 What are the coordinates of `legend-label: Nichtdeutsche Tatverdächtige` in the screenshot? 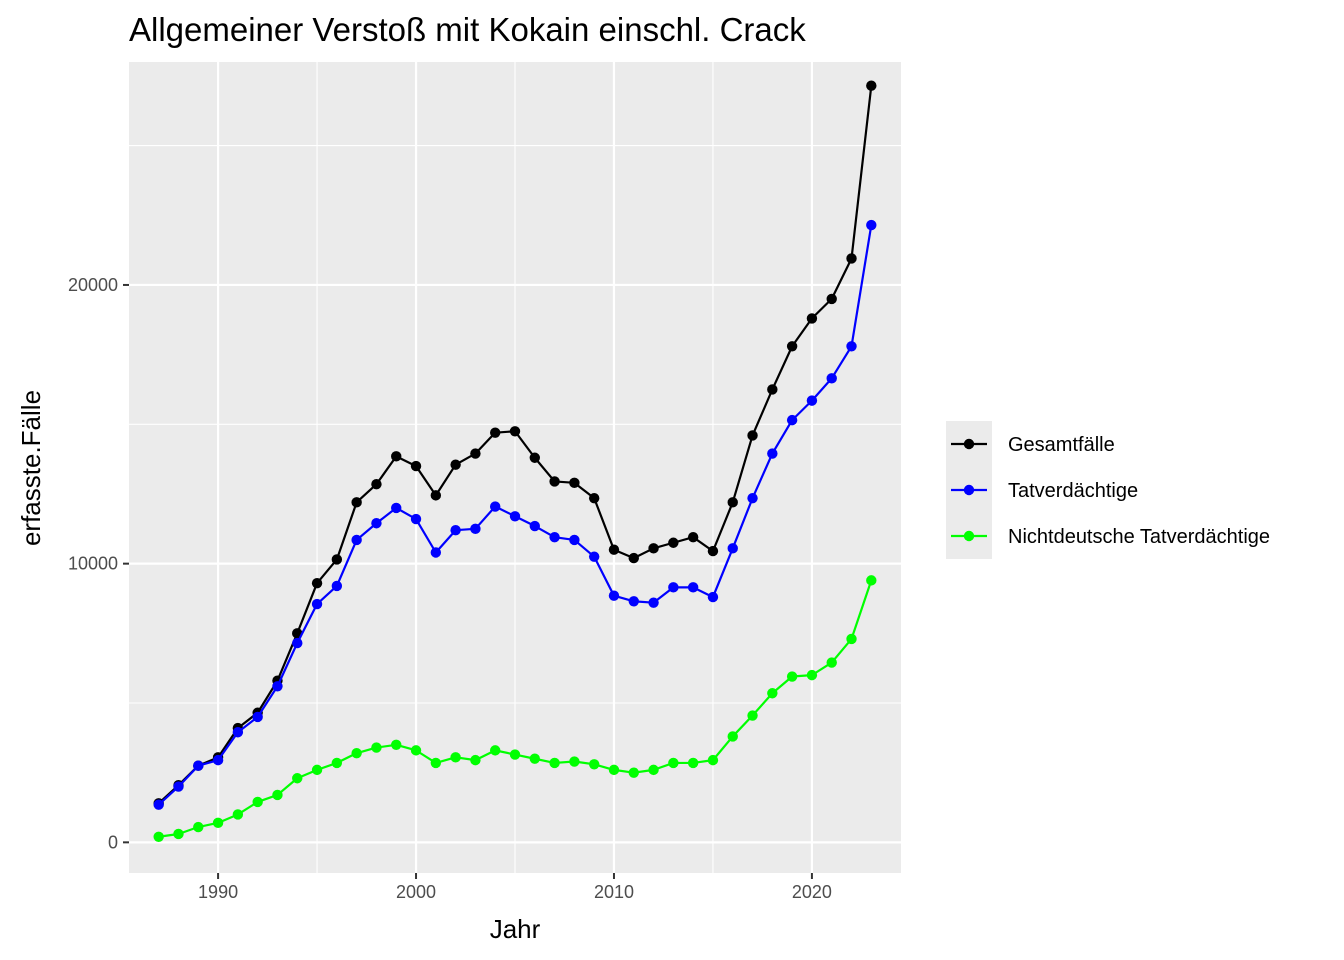 It's located at (1139, 537).